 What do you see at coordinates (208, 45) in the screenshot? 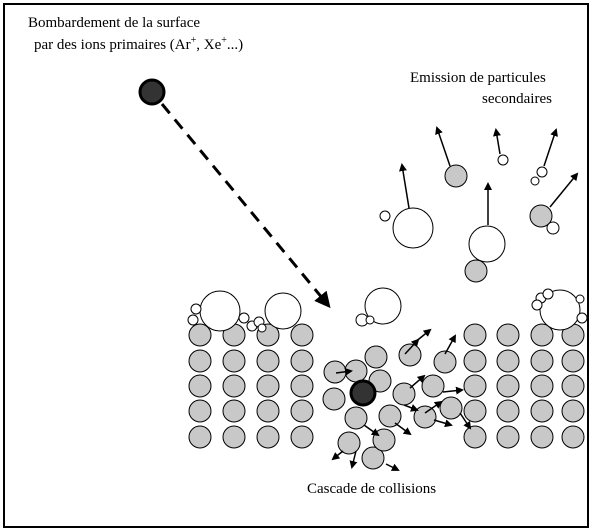
I see `text-part: , Xe` at bounding box center [208, 45].